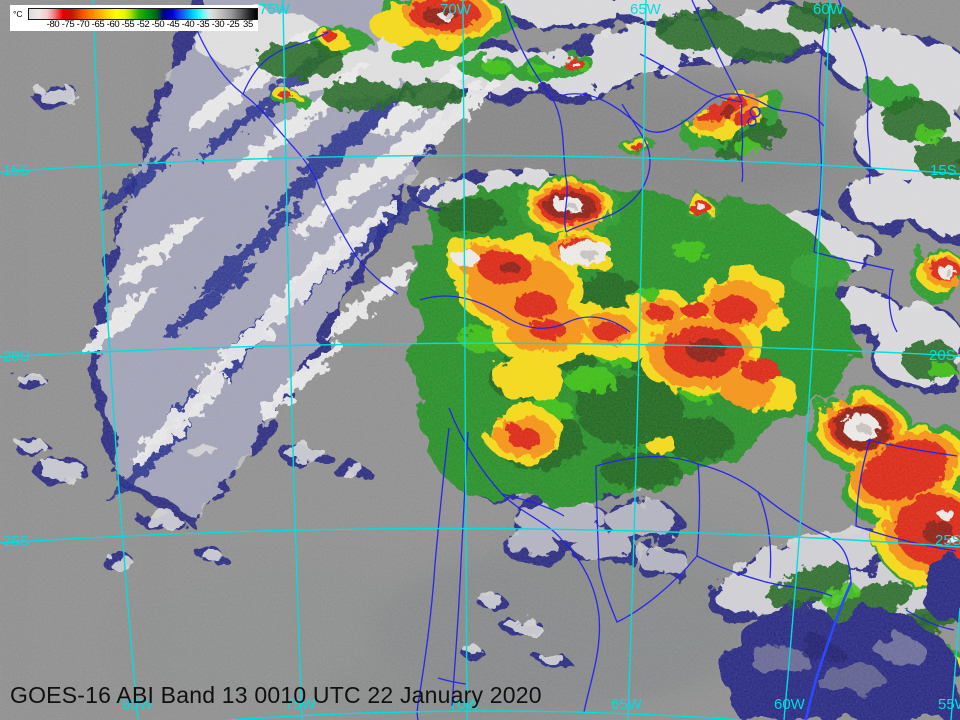  Describe the element at coordinates (480, 164) in the screenshot. I see `parallel-15s` at that location.